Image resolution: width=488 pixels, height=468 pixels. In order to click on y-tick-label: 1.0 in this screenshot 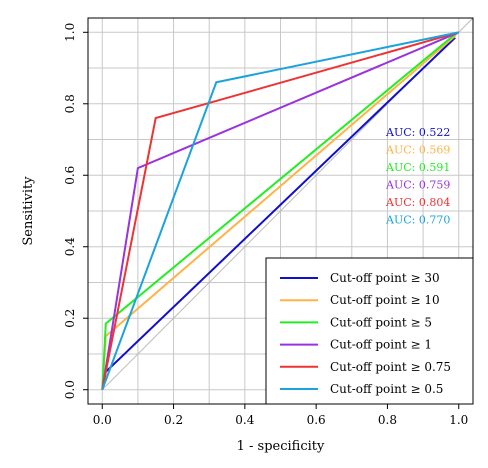, I will do `click(70, 32)`.